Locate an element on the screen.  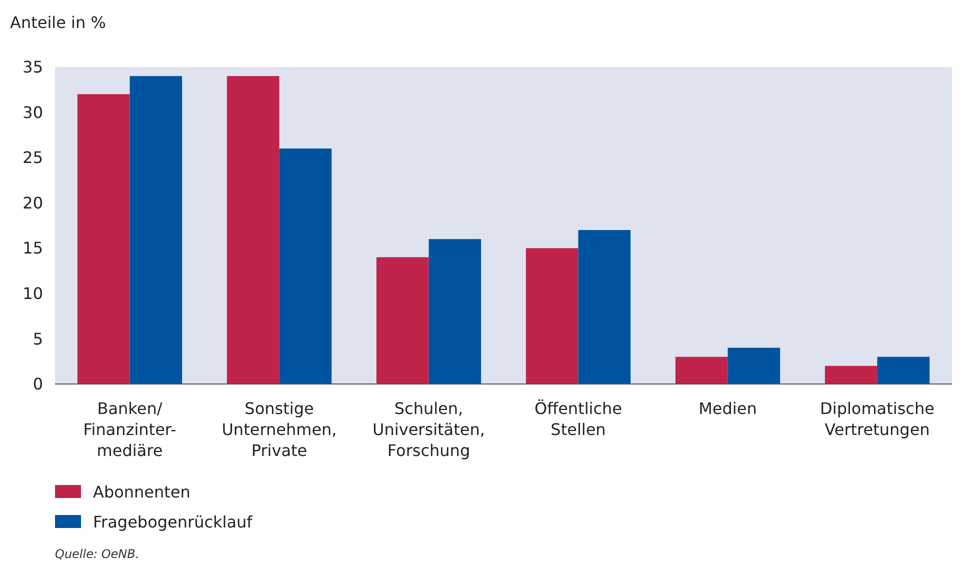
y-tick-label: 20 is located at coordinates (32, 202).